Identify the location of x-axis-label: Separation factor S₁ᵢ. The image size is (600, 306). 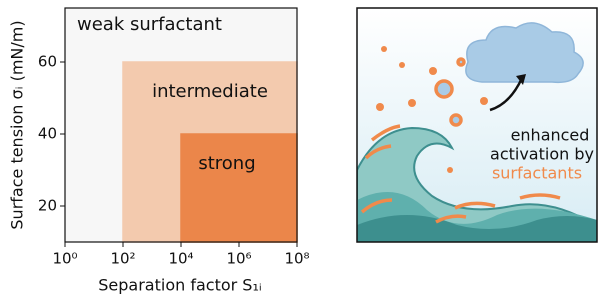
(179, 285).